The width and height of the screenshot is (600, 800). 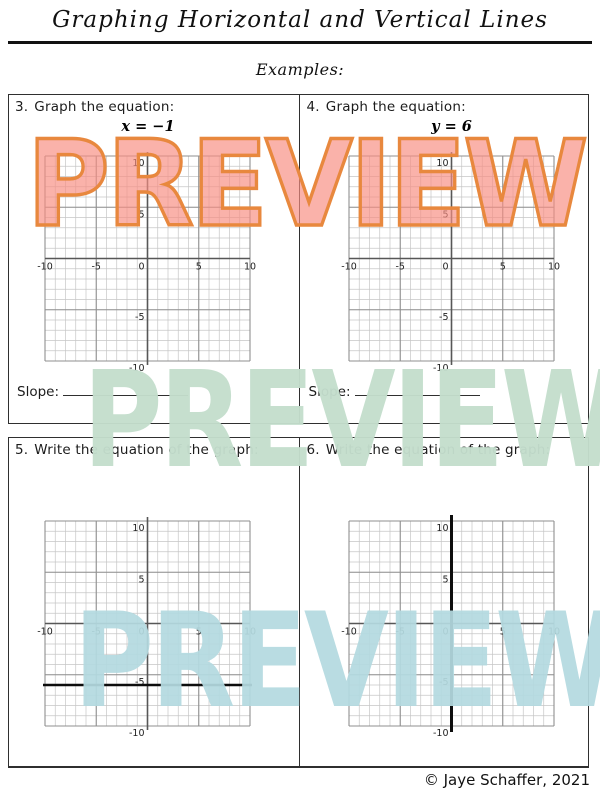 I want to click on problem-number: 6., so click(x=313, y=450).